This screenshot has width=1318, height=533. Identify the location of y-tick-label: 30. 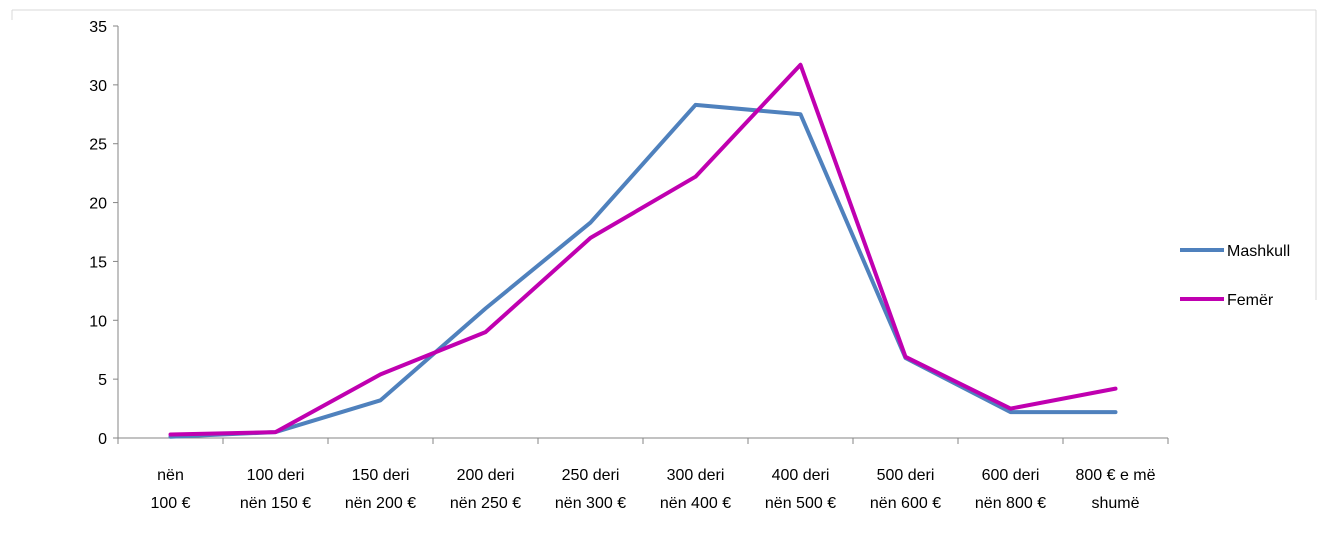
(98, 86).